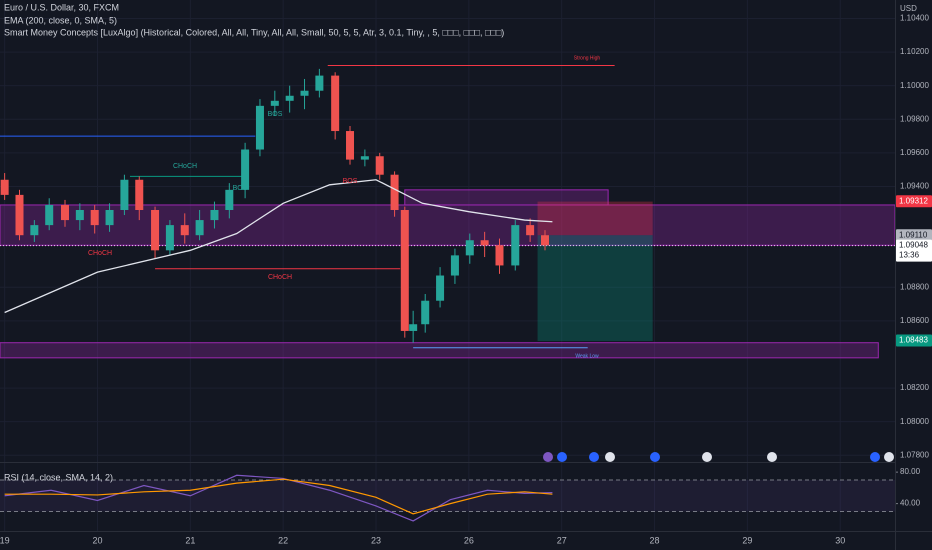 This screenshot has height=550, width=932. What do you see at coordinates (914, 152) in the screenshot?
I see `y-tick-label: 1.09600` at bounding box center [914, 152].